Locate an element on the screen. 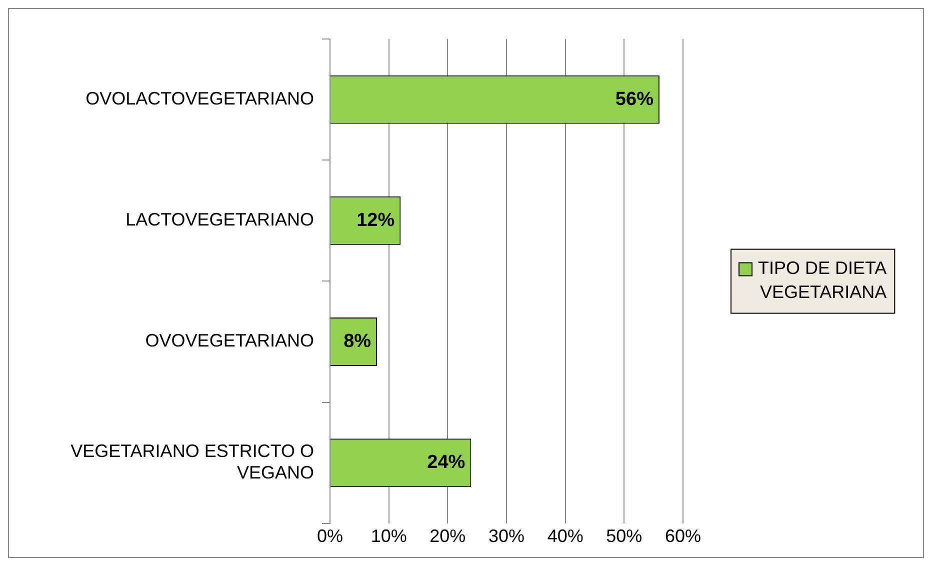 The image size is (930, 564). x-tick-label: 50% is located at coordinates (624, 536).